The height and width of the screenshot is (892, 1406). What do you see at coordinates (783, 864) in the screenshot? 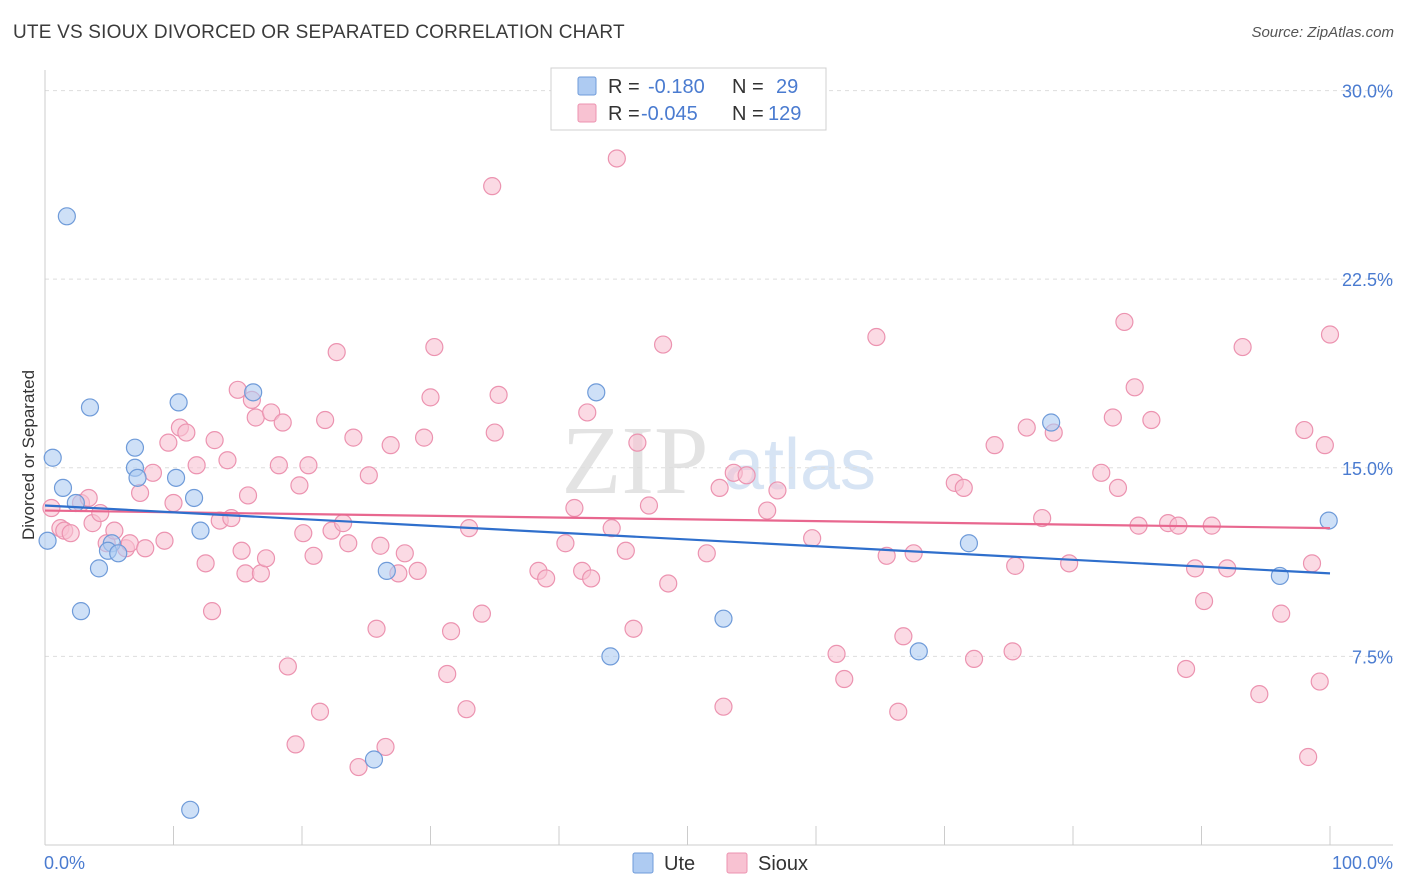
I see `bottom-legend-sioux-label: Sioux` at bounding box center [783, 864].